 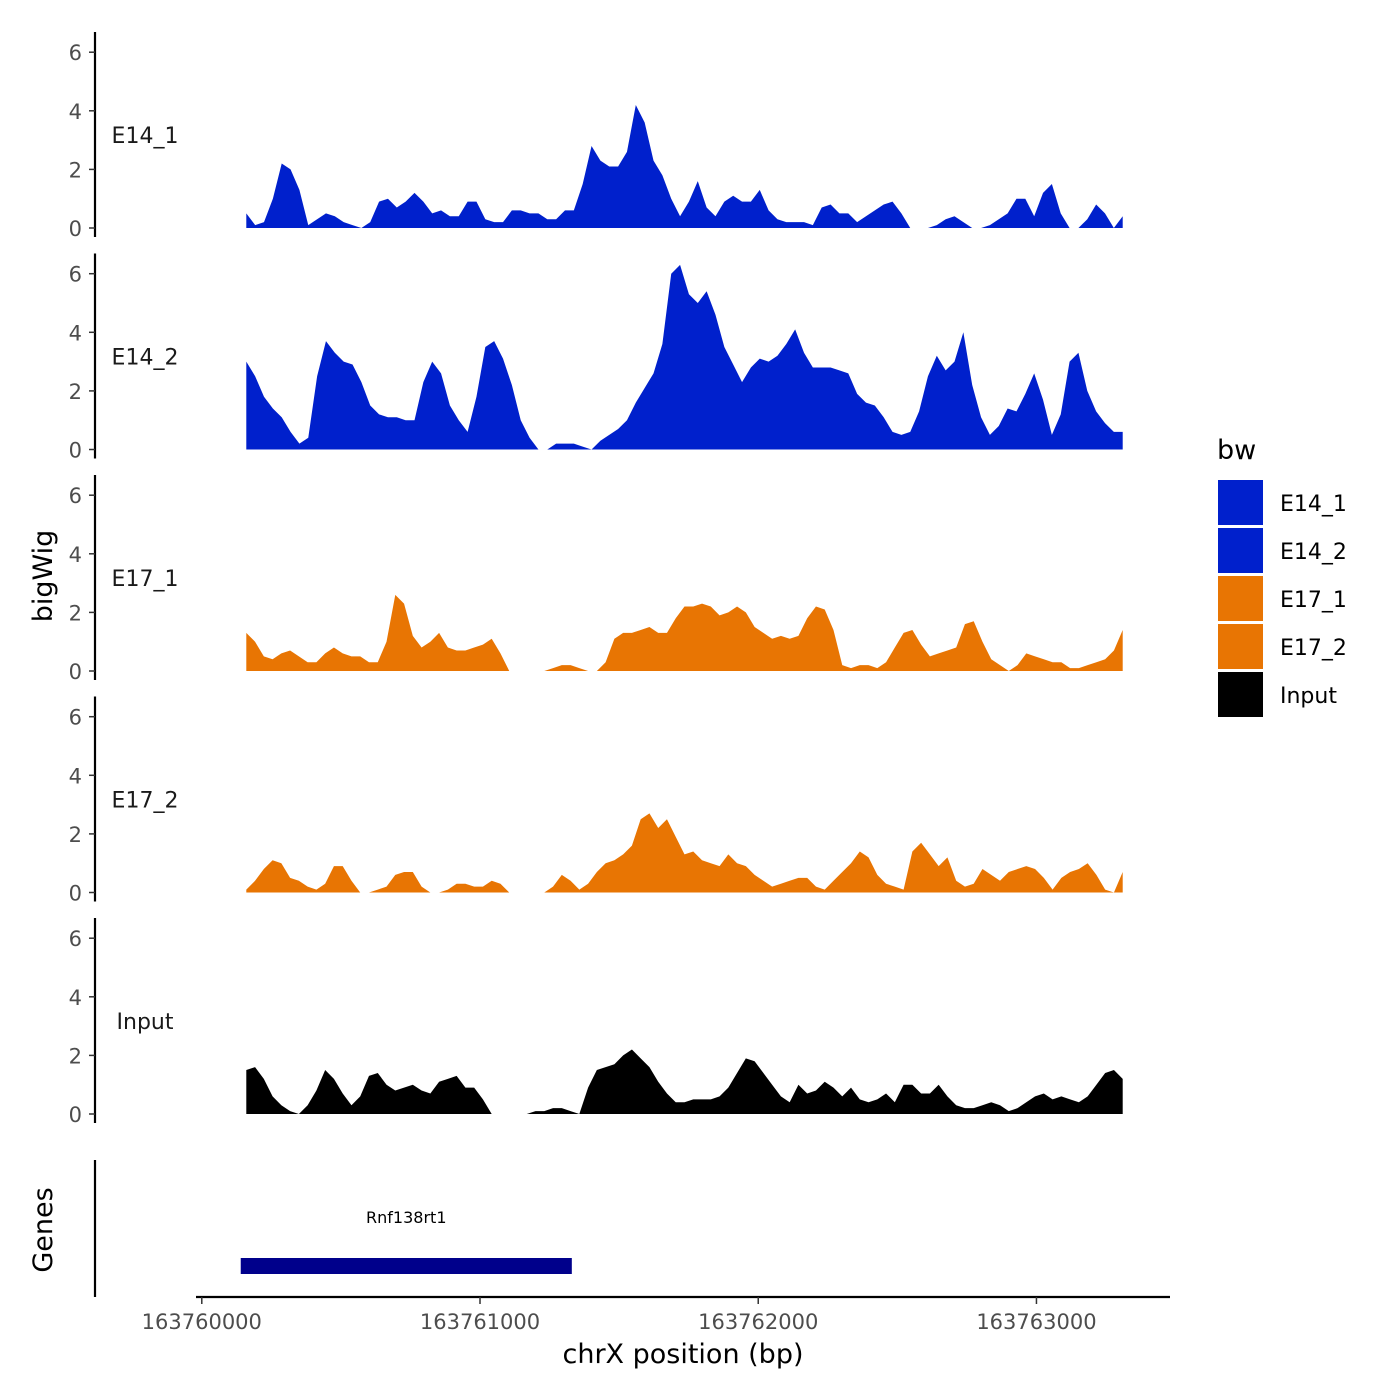 I want to click on legend-title: bw, so click(x=1236, y=450).